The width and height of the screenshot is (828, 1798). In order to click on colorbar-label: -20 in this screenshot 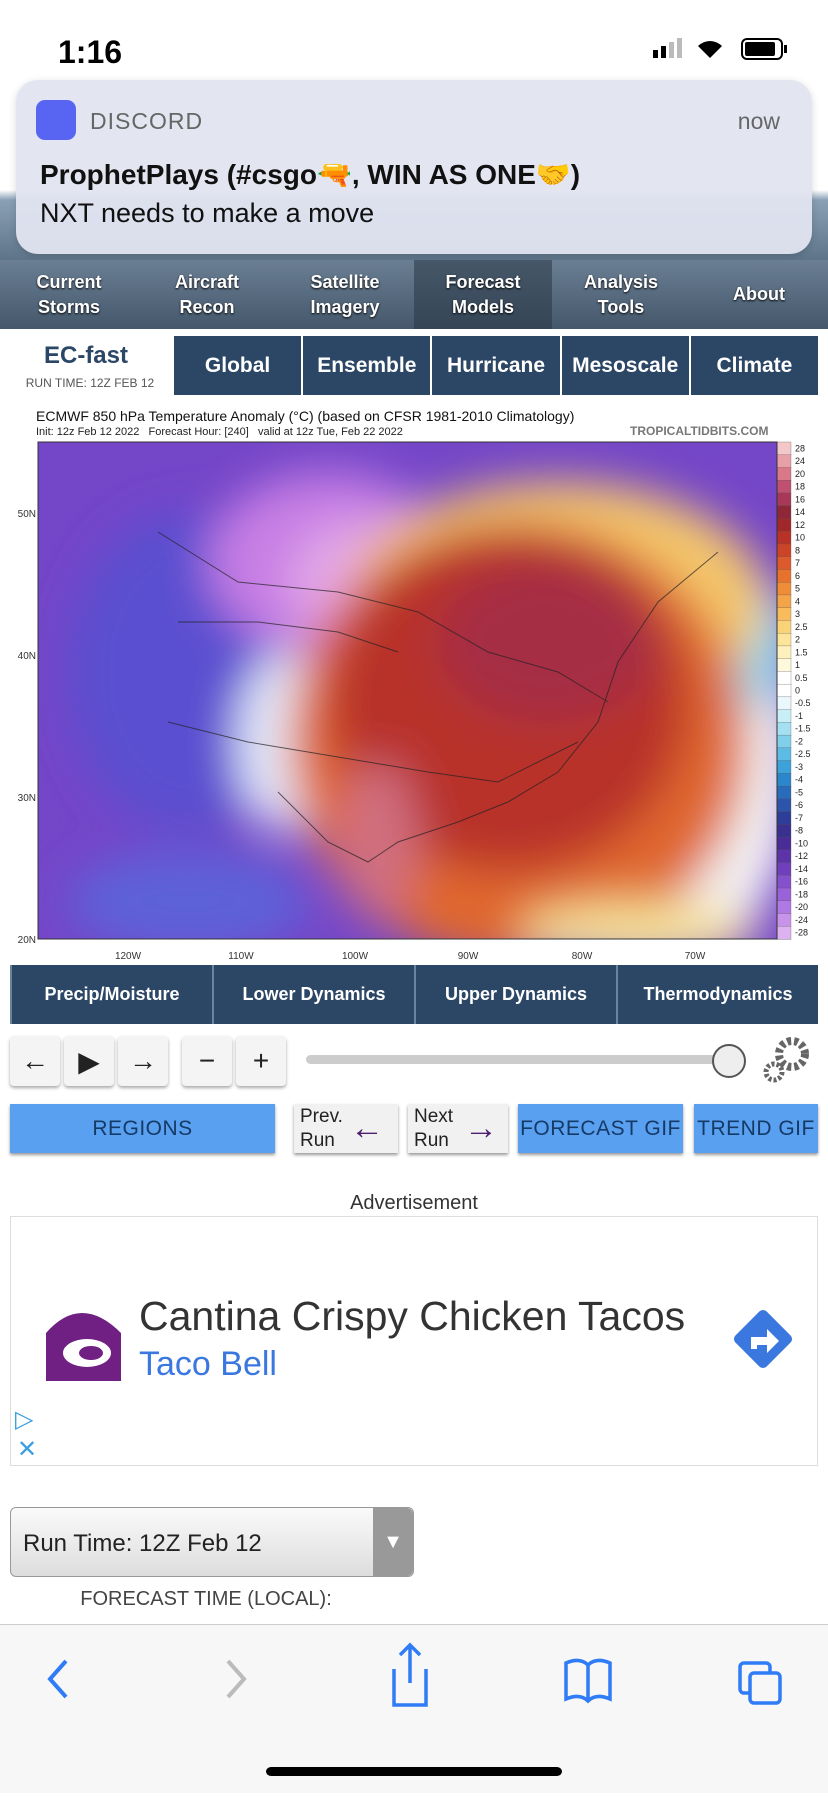, I will do `click(801, 907)`.